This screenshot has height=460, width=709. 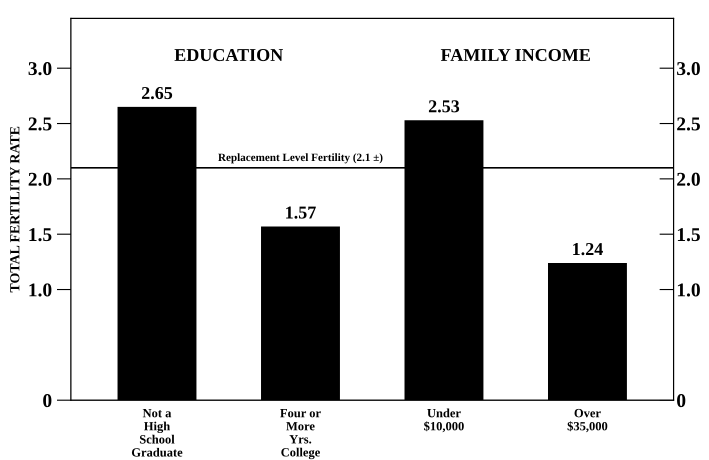 What do you see at coordinates (689, 290) in the screenshot?
I see `y2-tick-label: 1.0` at bounding box center [689, 290].